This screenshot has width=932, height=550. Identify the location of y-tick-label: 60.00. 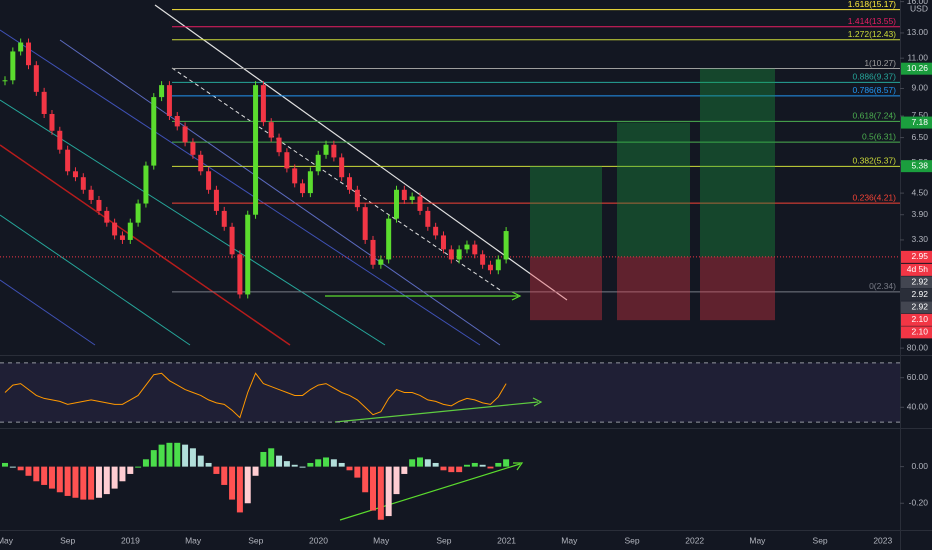
(918, 377).